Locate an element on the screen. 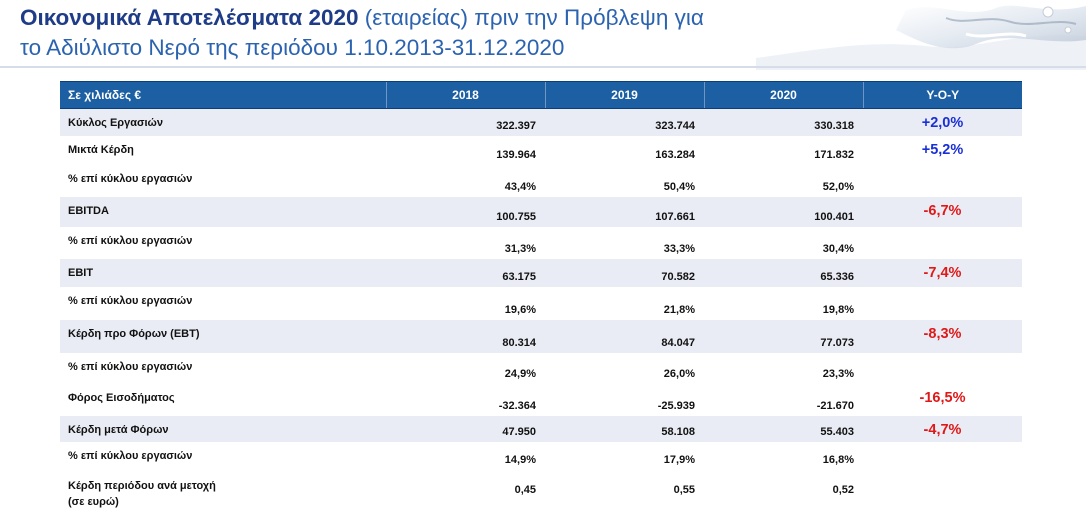 The height and width of the screenshot is (522, 1086). cell-2020: 65.336 is located at coordinates (783, 272).